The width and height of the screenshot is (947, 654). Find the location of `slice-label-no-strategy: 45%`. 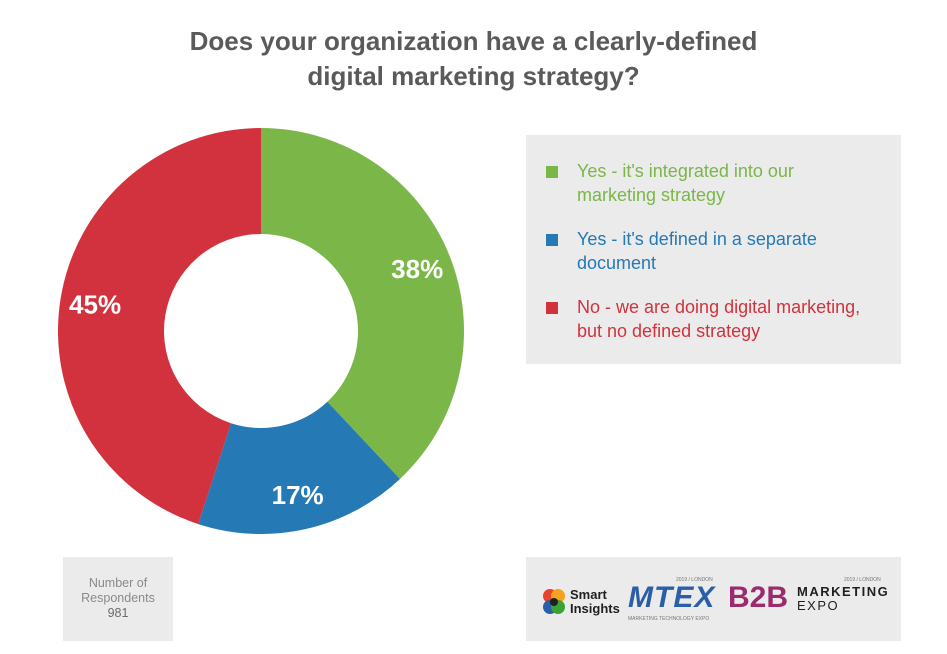

slice-label-no-strategy: 45% is located at coordinates (95, 305).